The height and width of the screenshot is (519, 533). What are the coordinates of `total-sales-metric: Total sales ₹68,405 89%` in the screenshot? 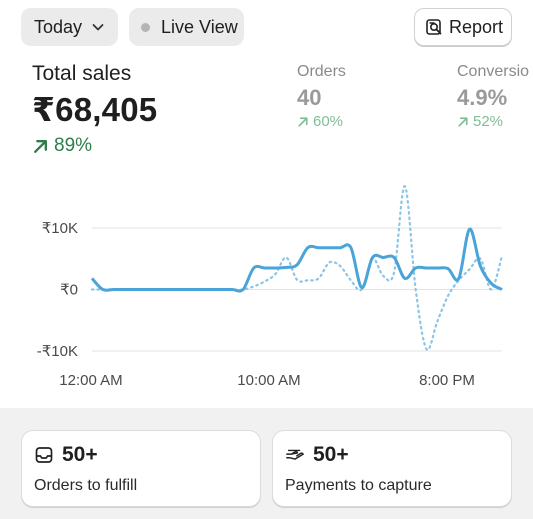 It's located at (94, 109).